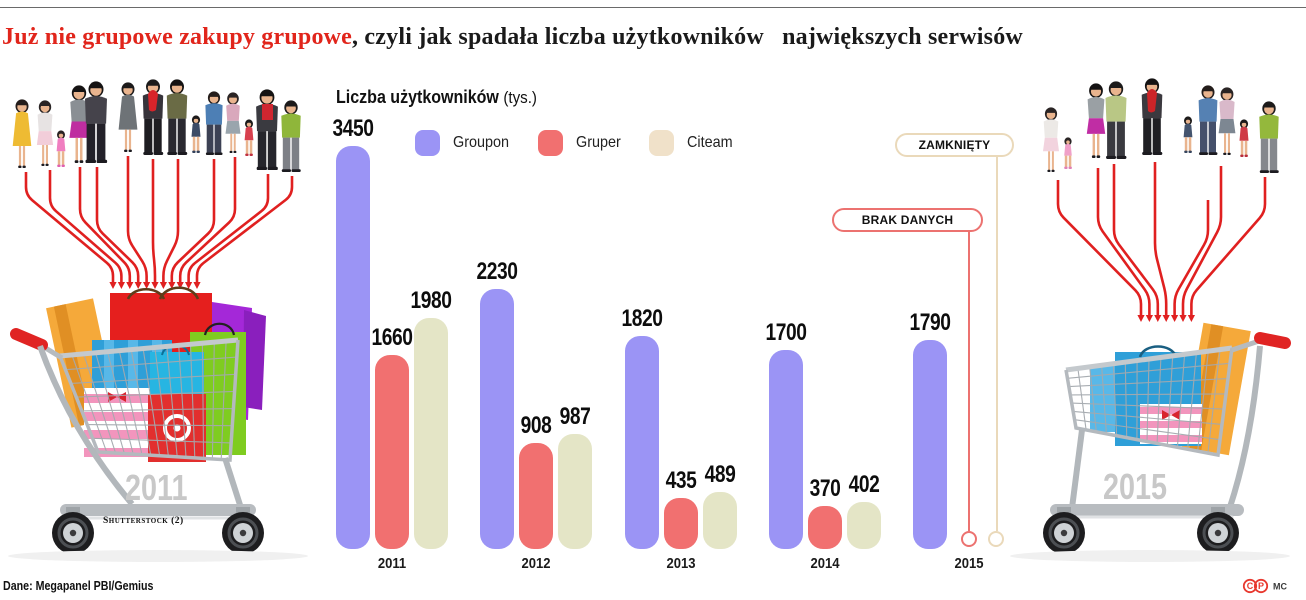  What do you see at coordinates (1280, 587) in the screenshot?
I see `svg-text: MC` at bounding box center [1280, 587].